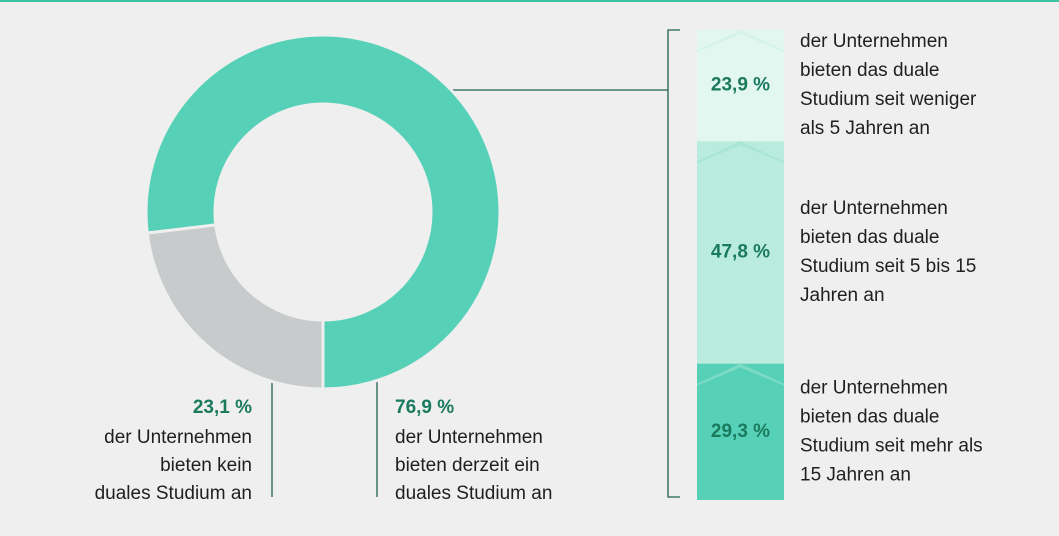 The width and height of the screenshot is (1059, 536). I want to click on value-label: 29,3 %, so click(740, 431).